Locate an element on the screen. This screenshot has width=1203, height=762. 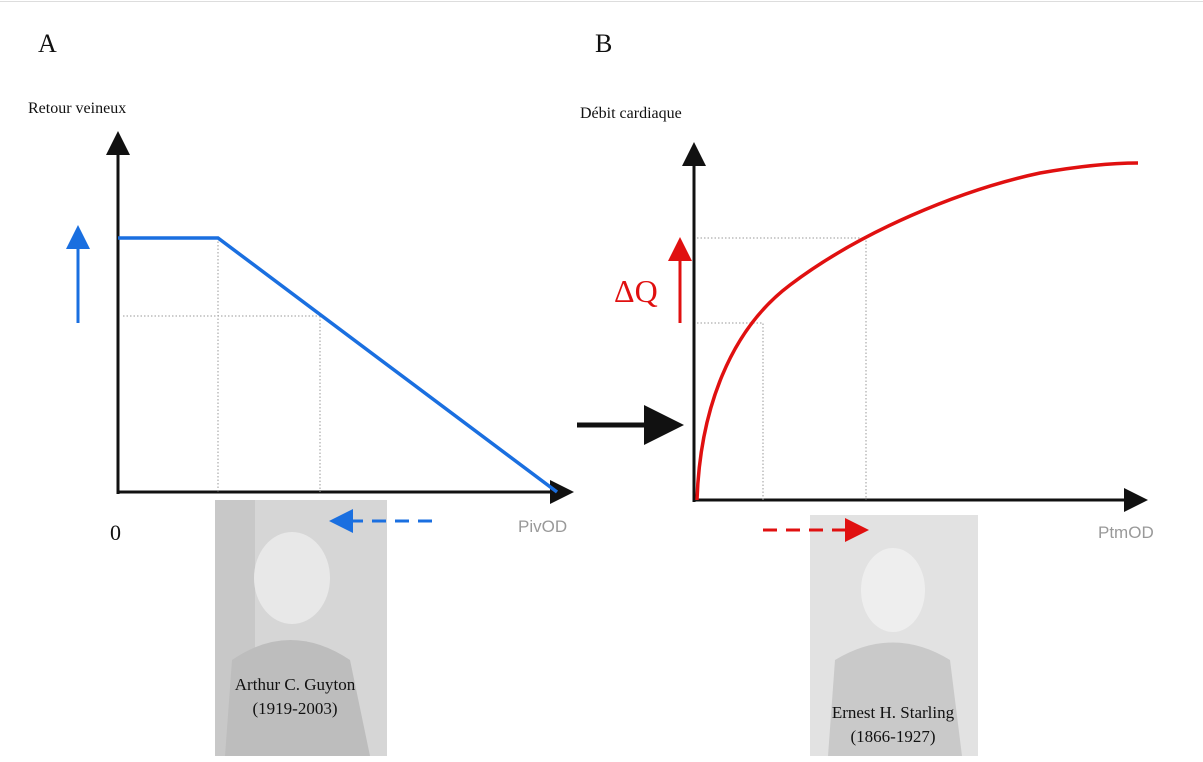
x-axis-label: PivOD is located at coordinates (542, 526).